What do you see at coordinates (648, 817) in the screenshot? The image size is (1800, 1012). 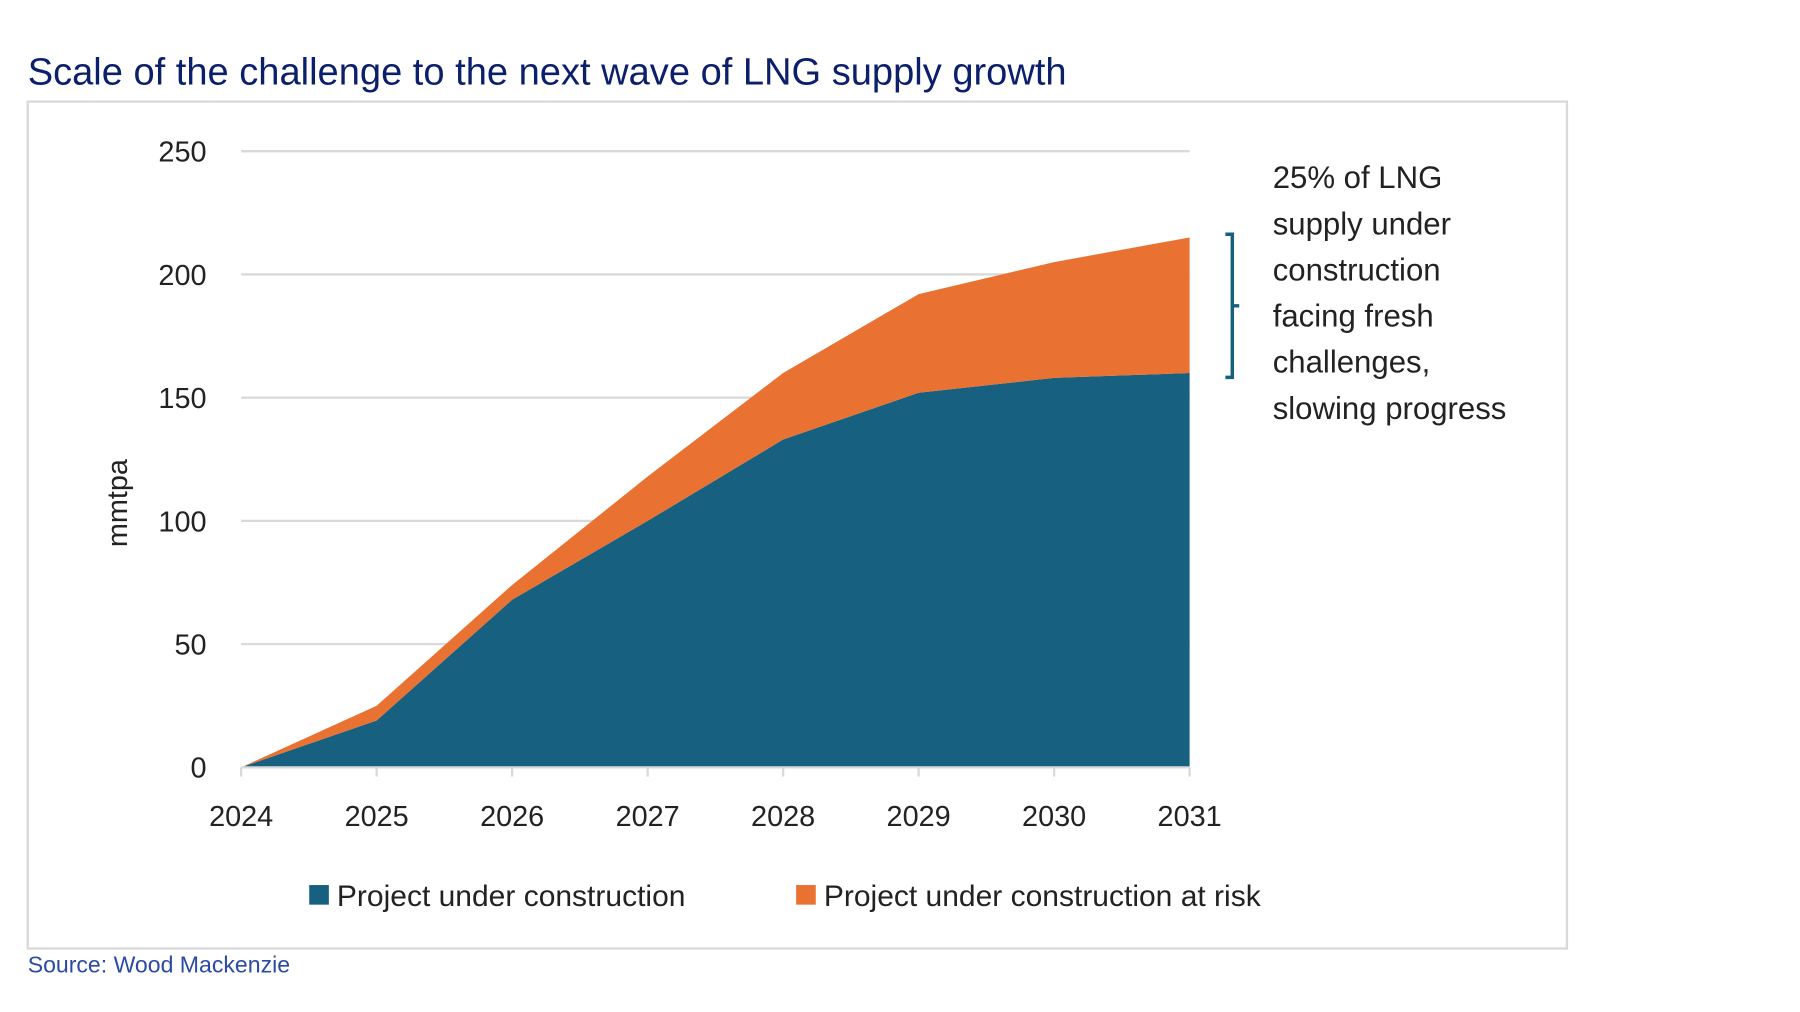 I see `x-tick-label: 2027` at bounding box center [648, 817].